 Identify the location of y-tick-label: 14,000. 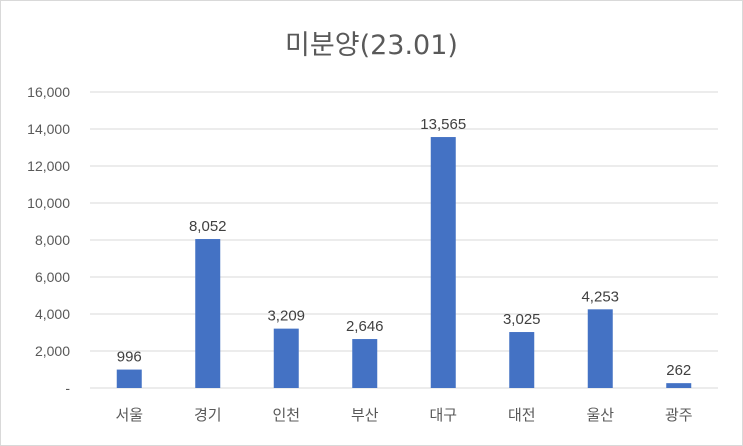
(48, 129).